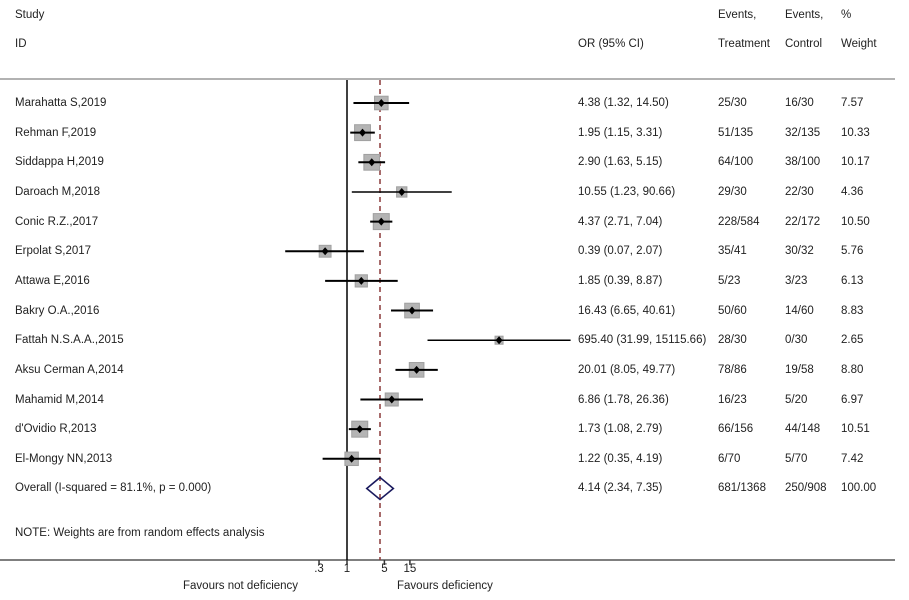 The width and height of the screenshot is (909, 600). What do you see at coordinates (380, 488) in the screenshot?
I see `overall-diamond` at bounding box center [380, 488].